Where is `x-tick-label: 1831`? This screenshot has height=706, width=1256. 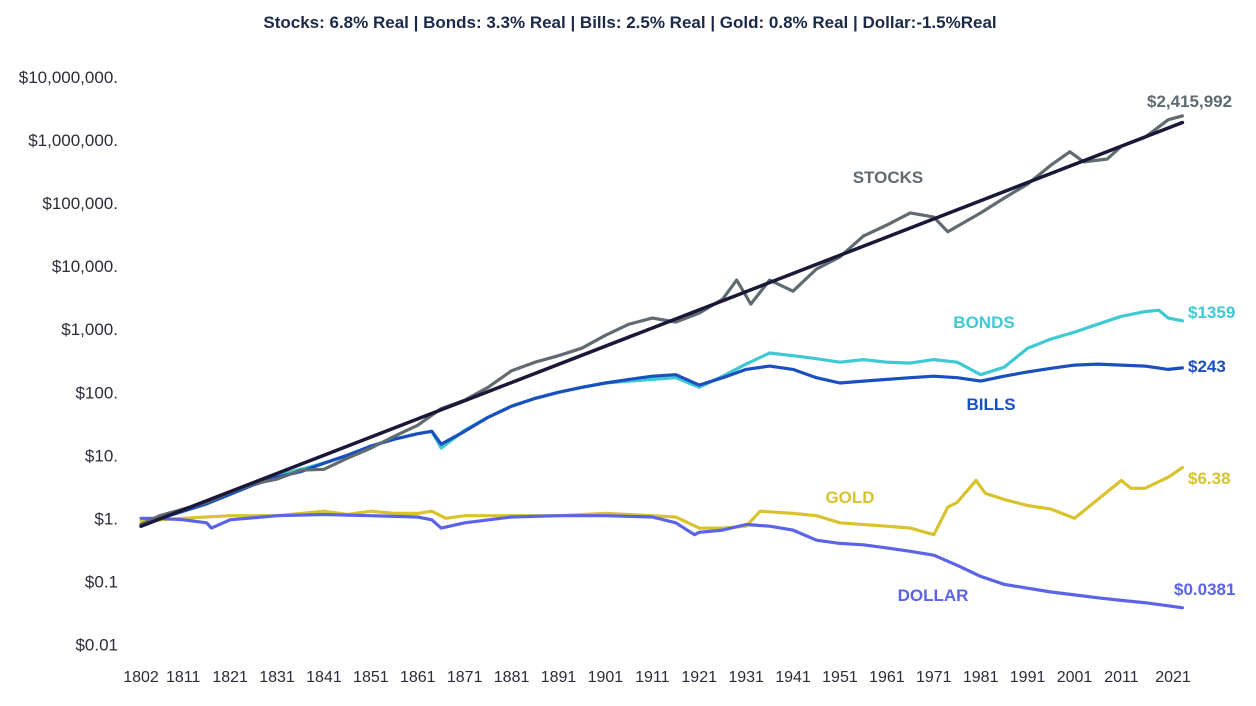 x-tick-label: 1831 is located at coordinates (277, 677).